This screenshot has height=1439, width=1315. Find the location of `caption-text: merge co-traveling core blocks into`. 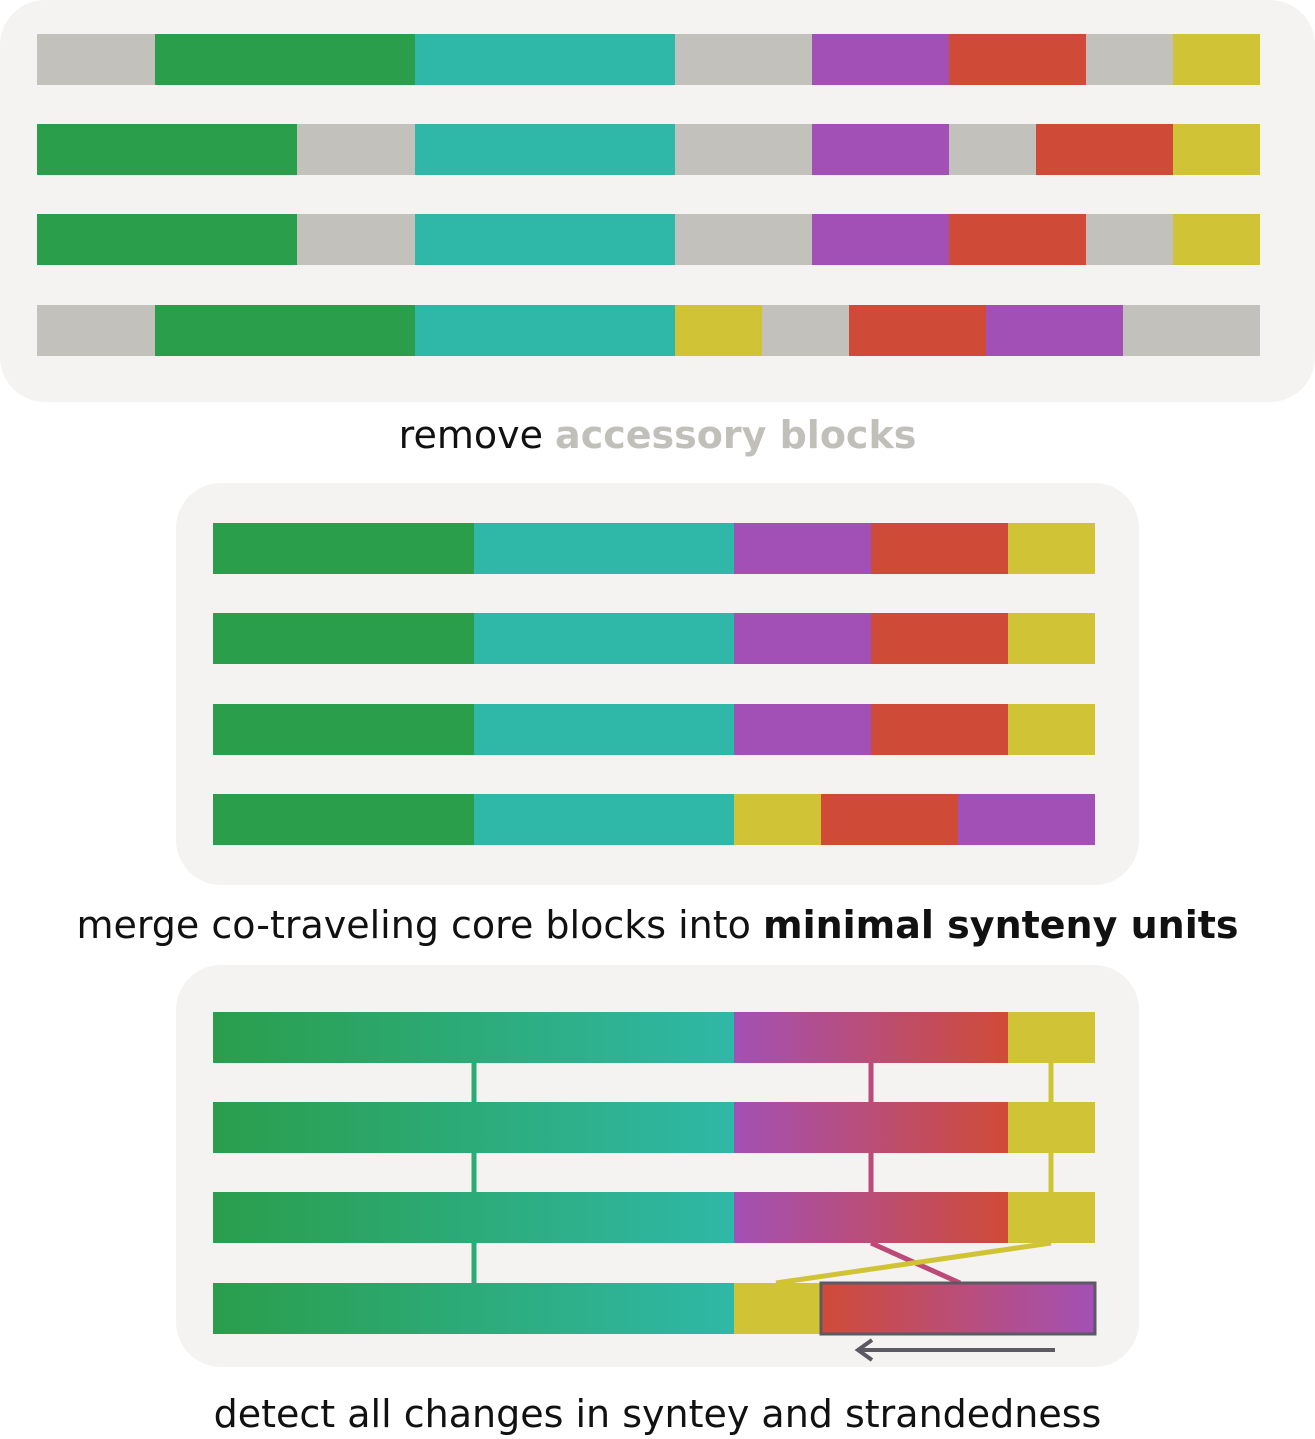

caption-text: merge co-traveling core blocks into is located at coordinates (419, 925).